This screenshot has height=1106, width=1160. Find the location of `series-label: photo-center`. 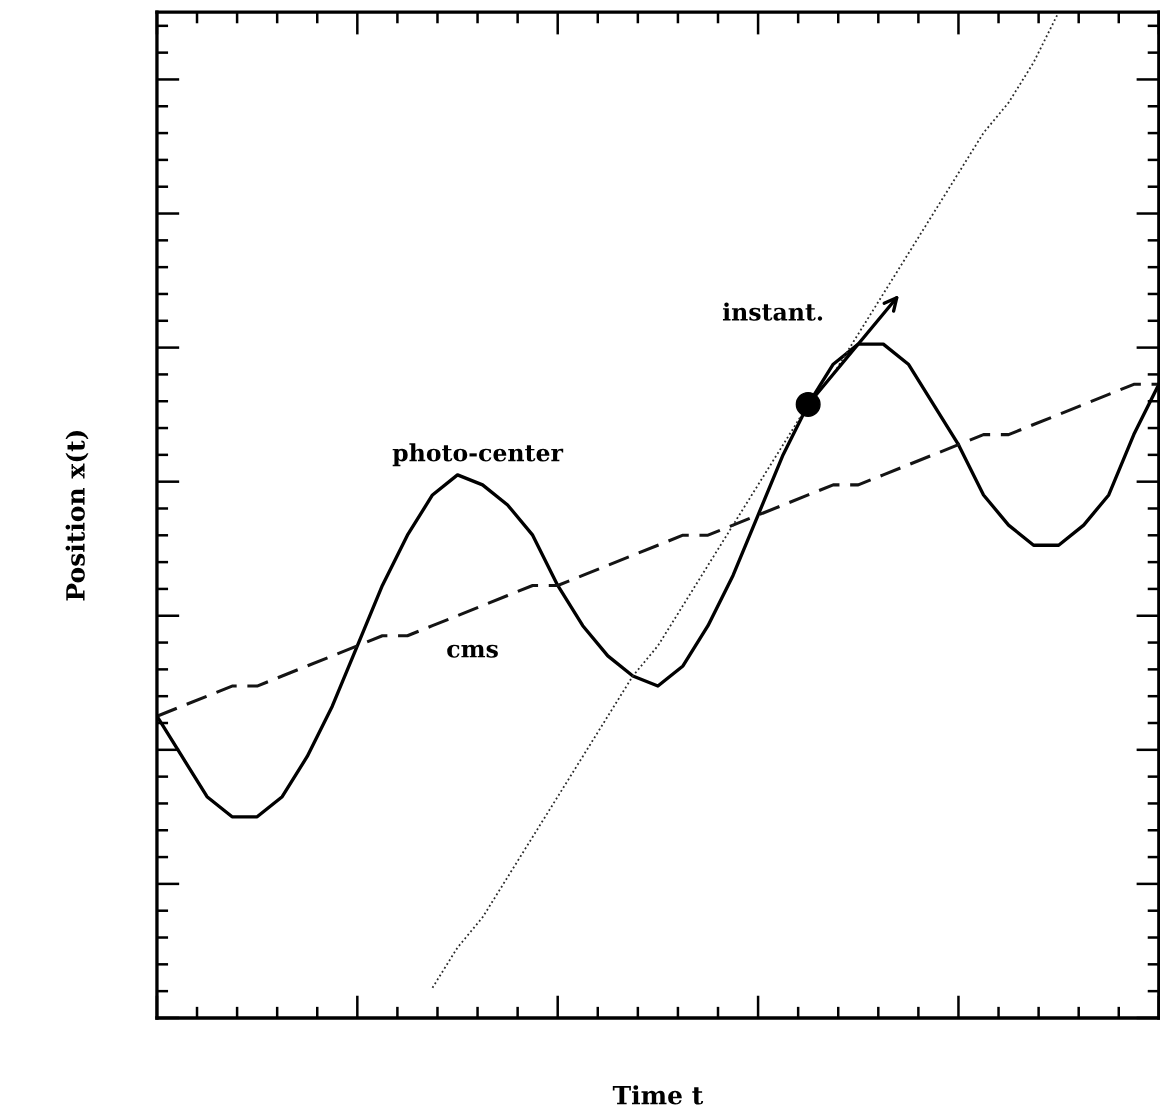

series-label: photo-center is located at coordinates (478, 455).